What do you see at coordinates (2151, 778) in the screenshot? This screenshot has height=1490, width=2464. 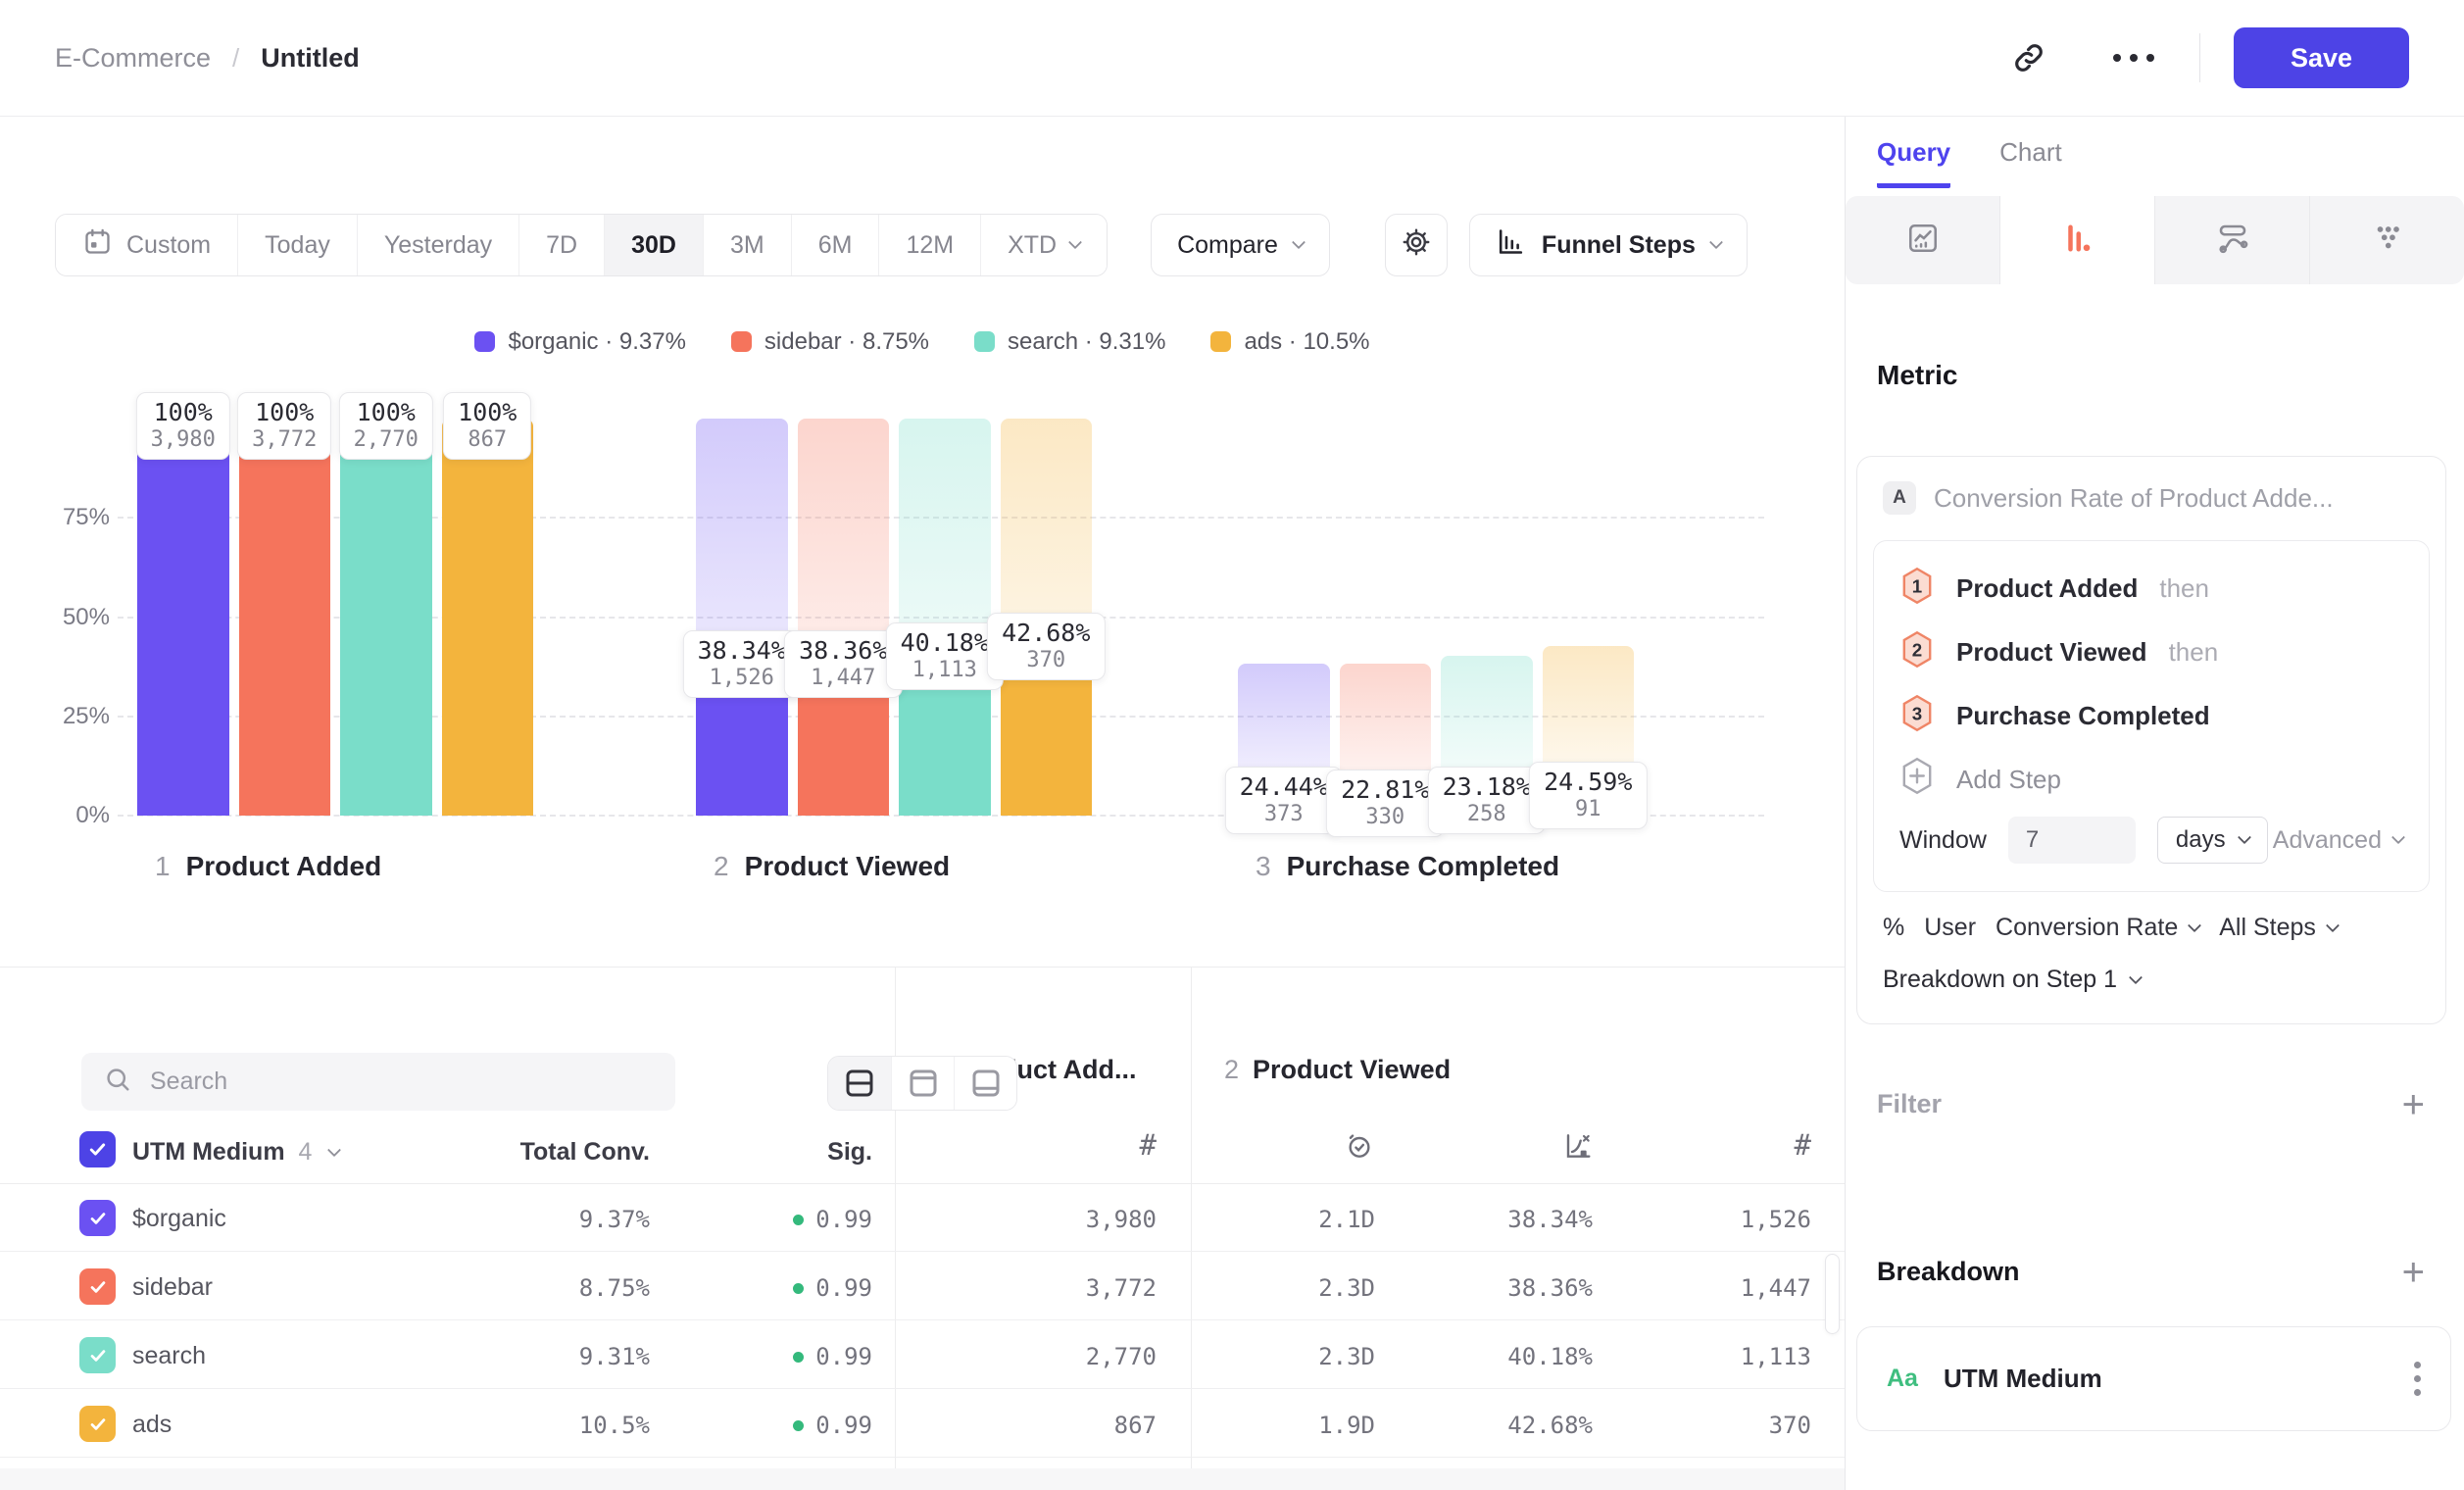 I see `add-step-button: Add Step` at bounding box center [2151, 778].